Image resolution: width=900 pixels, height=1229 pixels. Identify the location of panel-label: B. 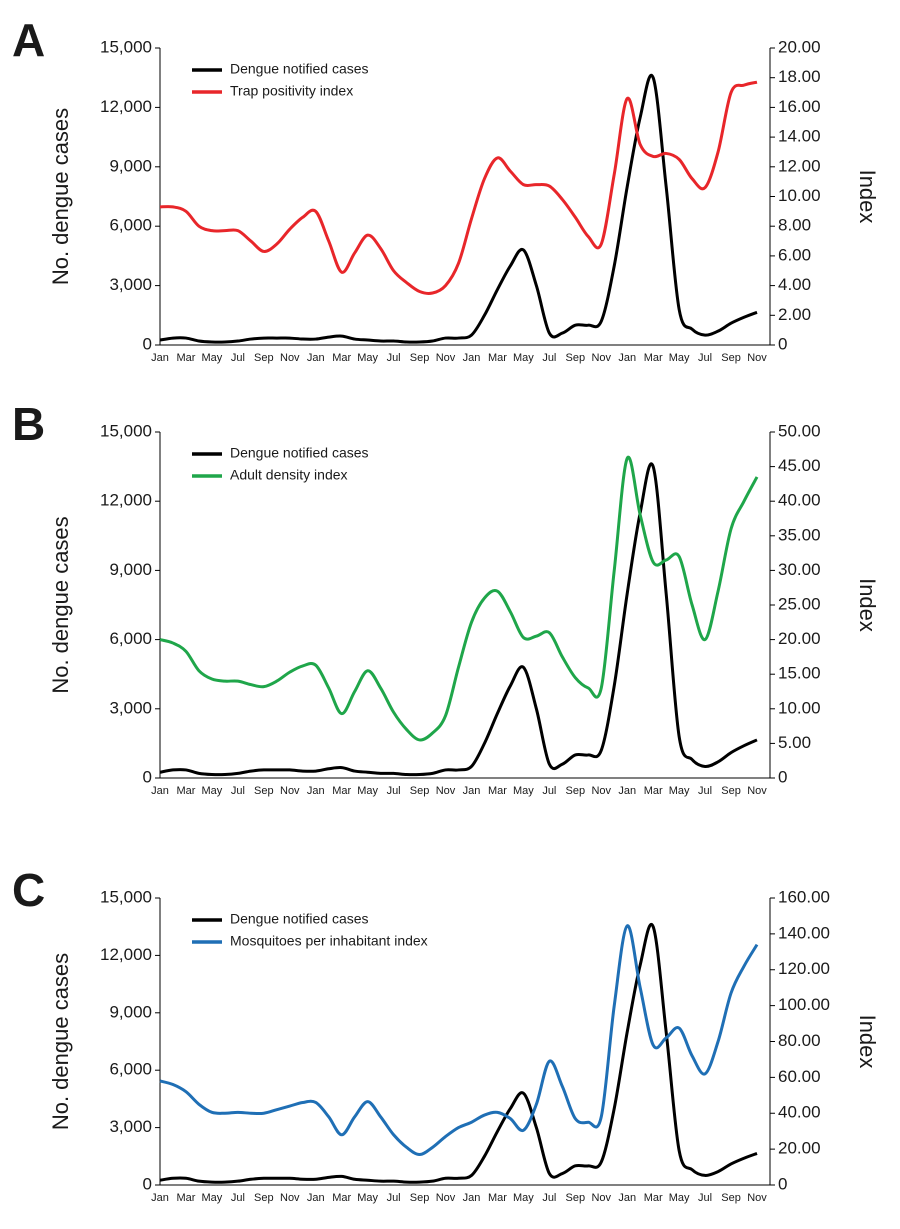
(28, 424).